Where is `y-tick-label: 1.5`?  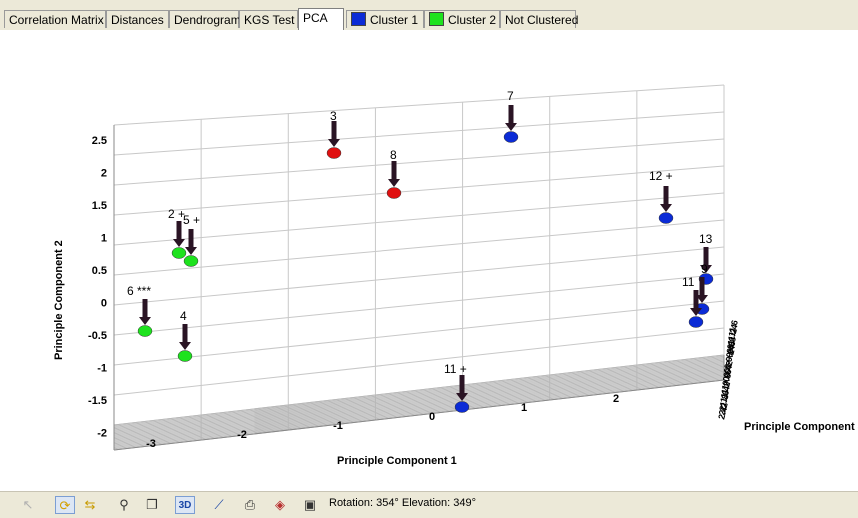 y-tick-label: 1.5 is located at coordinates (99, 206).